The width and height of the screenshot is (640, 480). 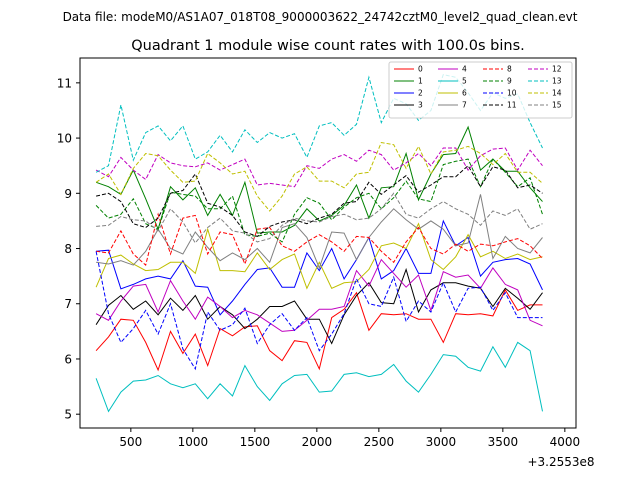 I want to click on x-tick-label: 4000, so click(x=565, y=442).